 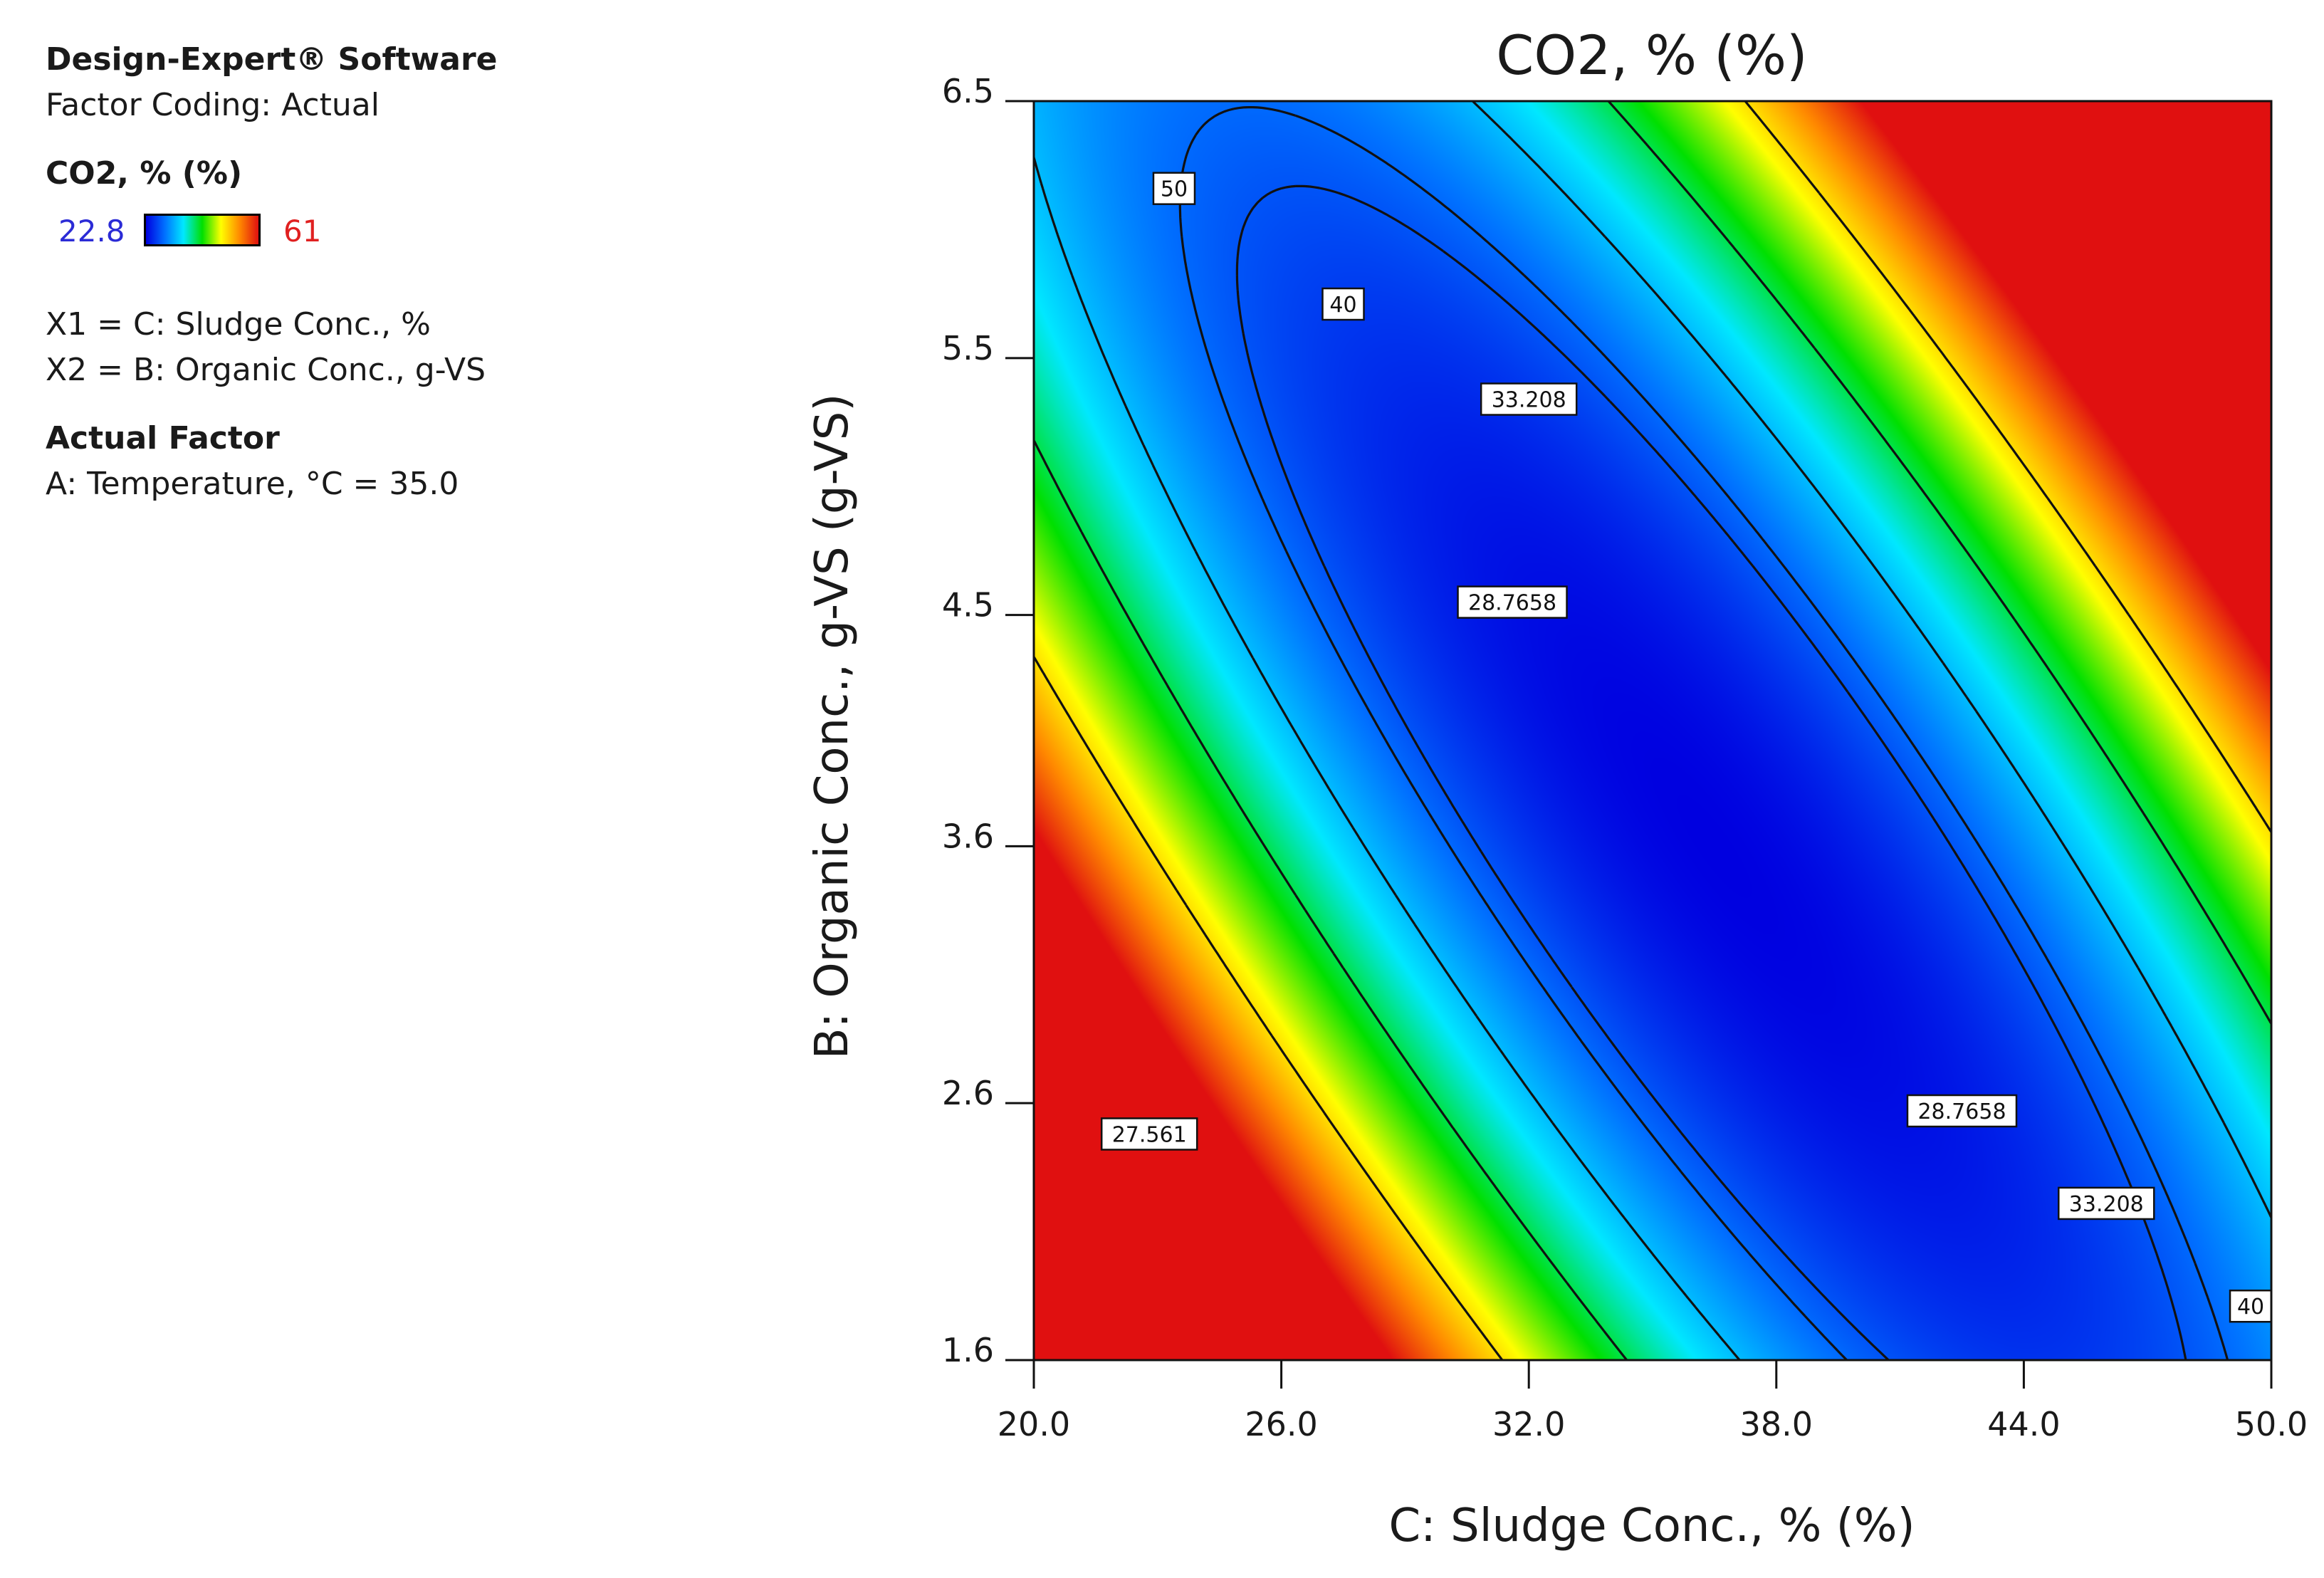 What do you see at coordinates (144, 173) in the screenshot?
I see `response-title: CO2, % (%)` at bounding box center [144, 173].